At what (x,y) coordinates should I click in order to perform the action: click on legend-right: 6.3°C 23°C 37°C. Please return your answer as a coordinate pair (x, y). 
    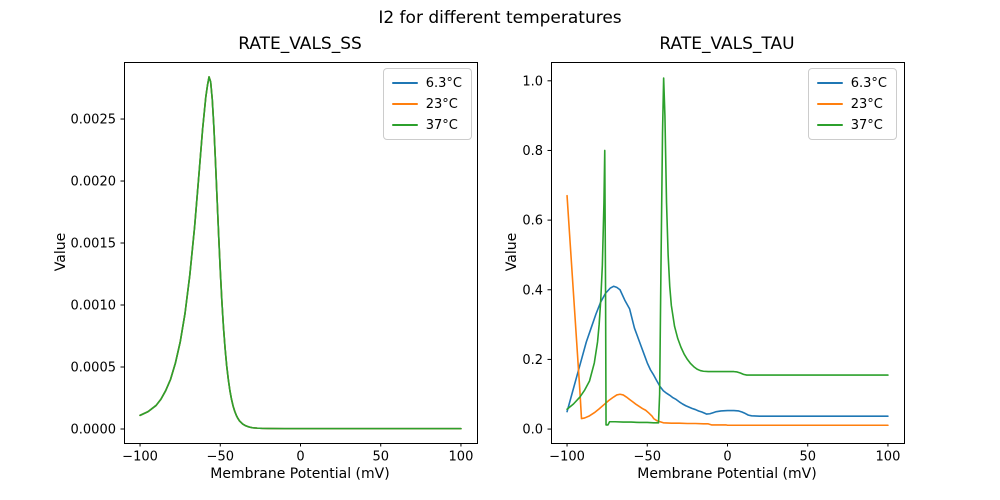
    Looking at the image, I should click on (852, 104).